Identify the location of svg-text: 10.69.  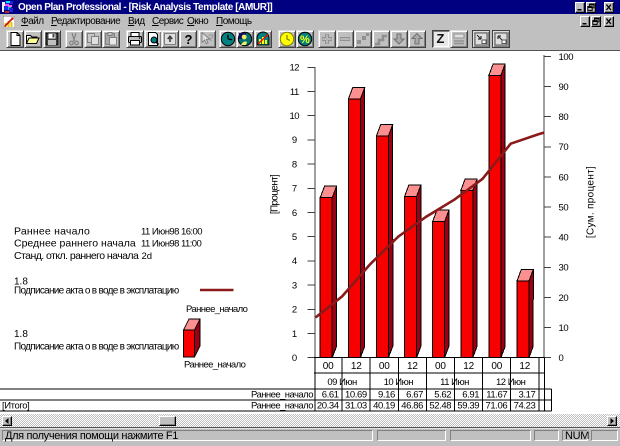
(356, 395).